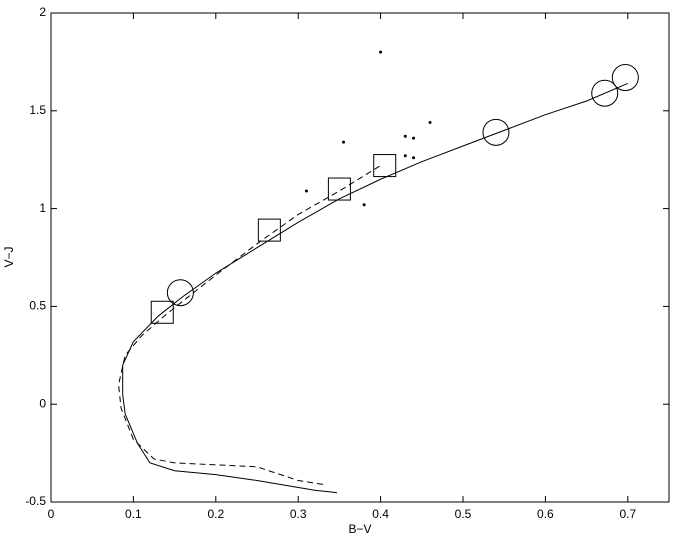 The width and height of the screenshot is (677, 544). Describe the element at coordinates (627, 514) in the screenshot. I see `x-tick-label: 0.7` at that location.